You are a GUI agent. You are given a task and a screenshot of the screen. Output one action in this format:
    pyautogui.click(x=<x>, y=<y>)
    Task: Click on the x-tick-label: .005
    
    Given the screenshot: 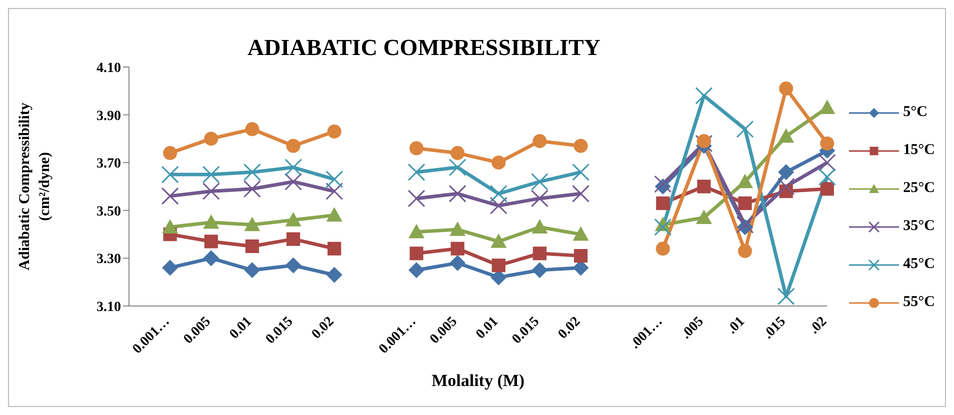 What is the action you would take?
    pyautogui.click(x=692, y=328)
    